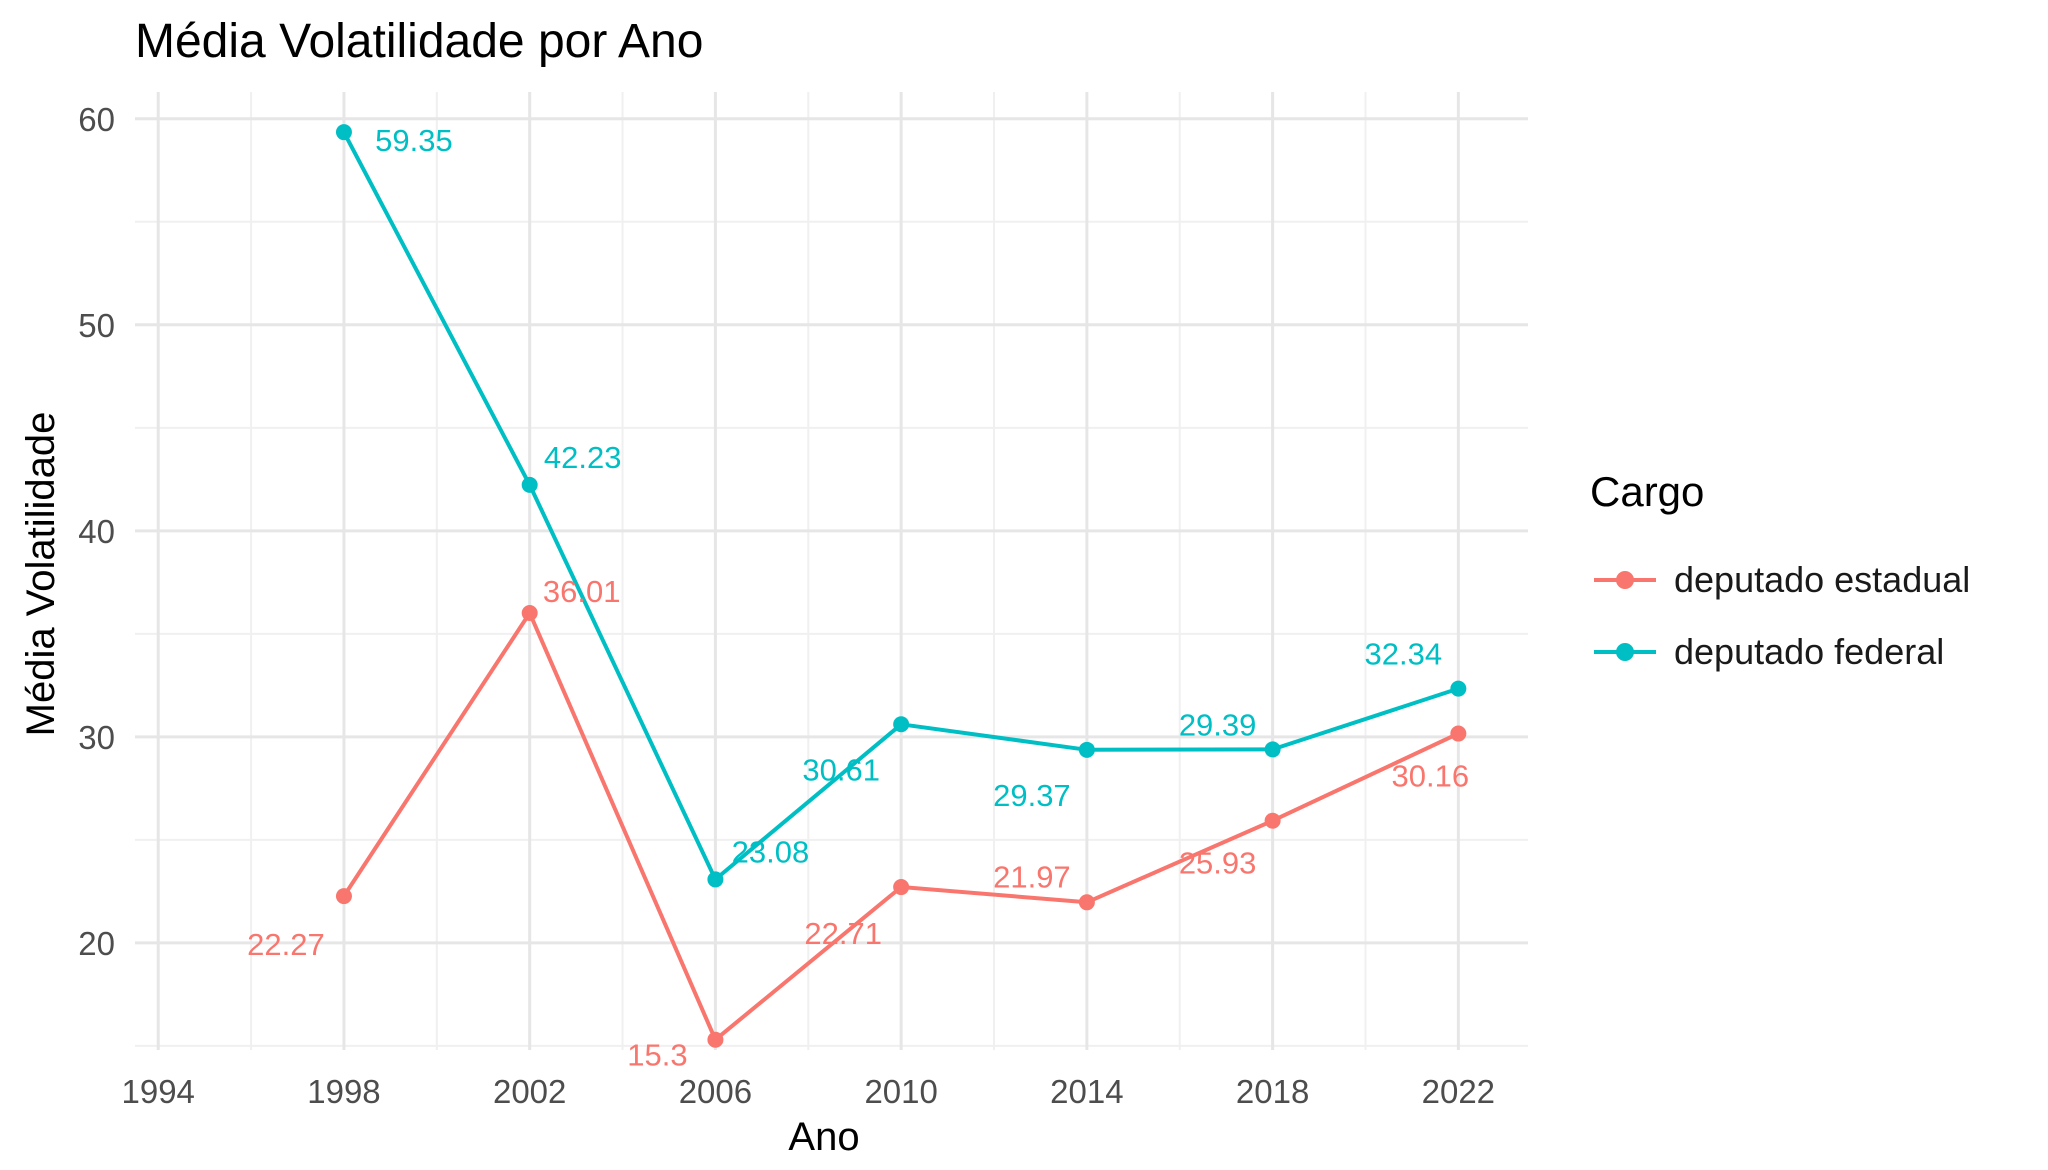 The height and width of the screenshot is (1170, 2048). I want to click on data-label: 30.61, so click(841, 769).